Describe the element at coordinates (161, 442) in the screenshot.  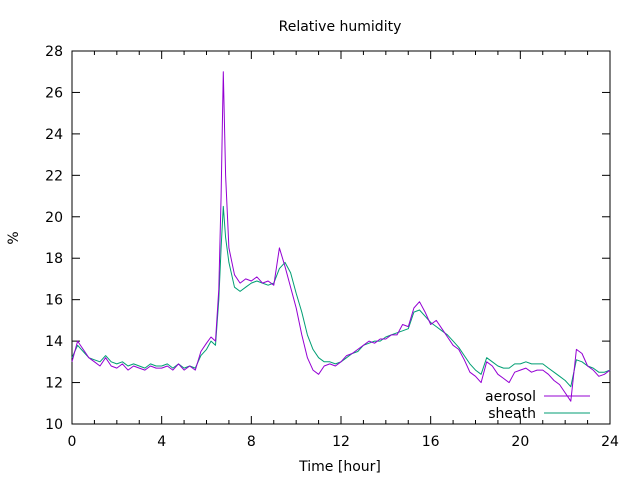
I see `x-tick-label: 4` at that location.